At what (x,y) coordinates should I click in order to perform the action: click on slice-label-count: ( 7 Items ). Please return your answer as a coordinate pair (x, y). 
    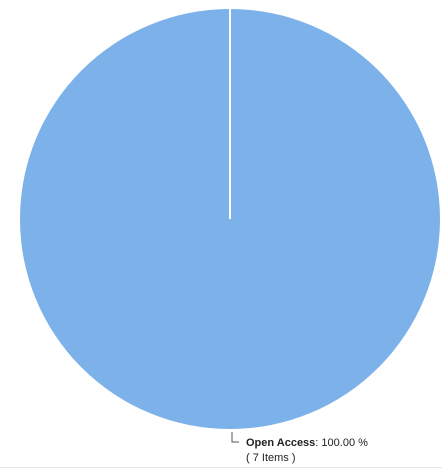
    Looking at the image, I should click on (271, 458).